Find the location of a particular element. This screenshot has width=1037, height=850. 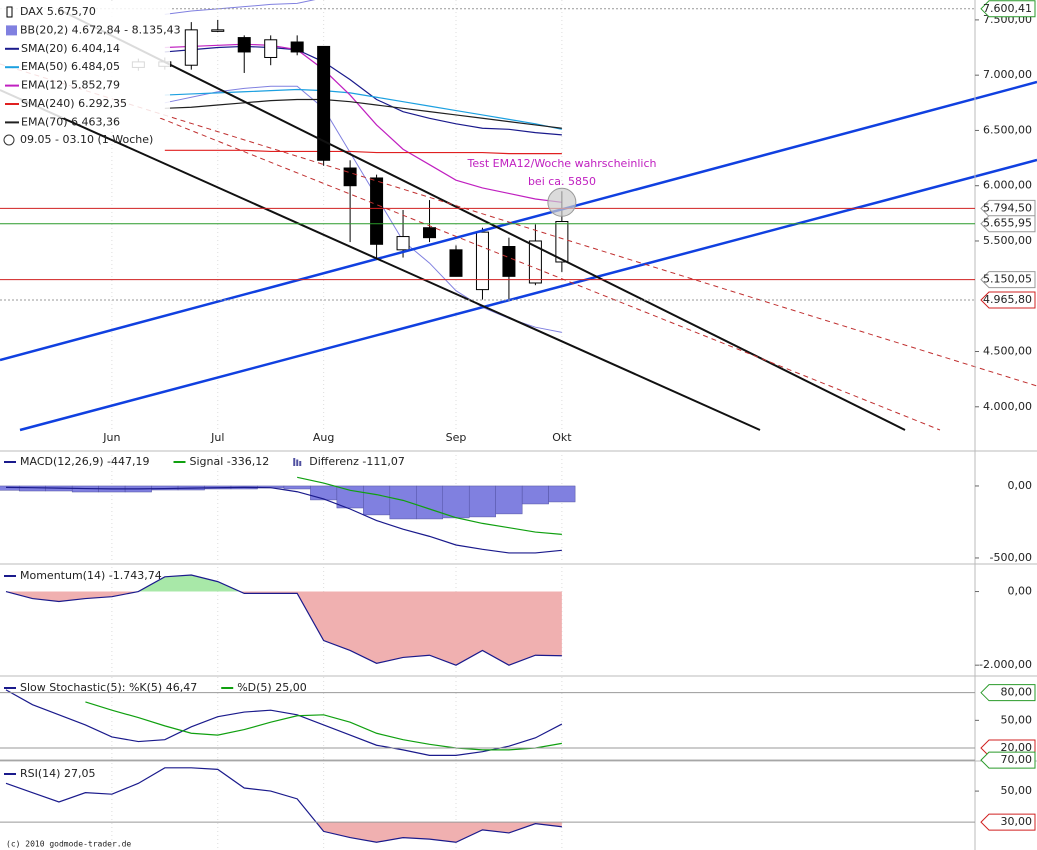

y-tick-label: 5.500,00 is located at coordinates (1007, 240).